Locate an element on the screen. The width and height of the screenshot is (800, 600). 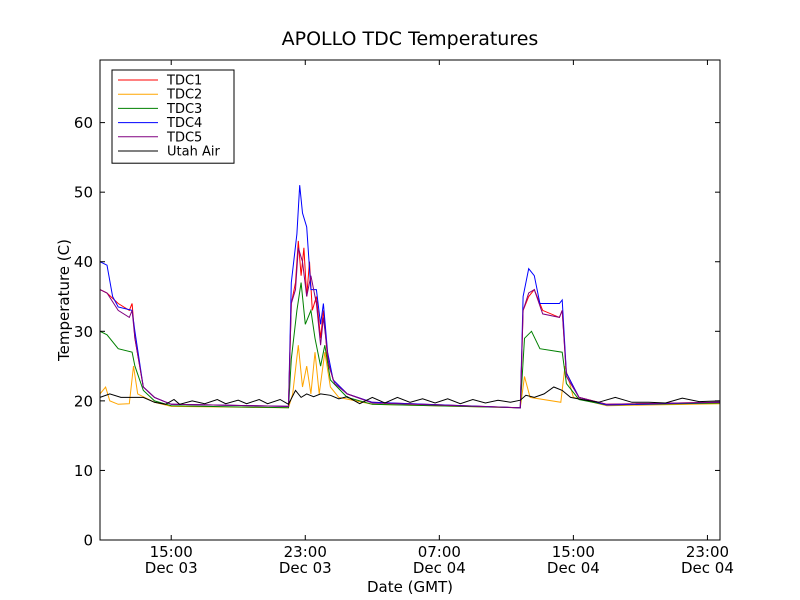
y-tick-label: 10 is located at coordinates (83, 471).